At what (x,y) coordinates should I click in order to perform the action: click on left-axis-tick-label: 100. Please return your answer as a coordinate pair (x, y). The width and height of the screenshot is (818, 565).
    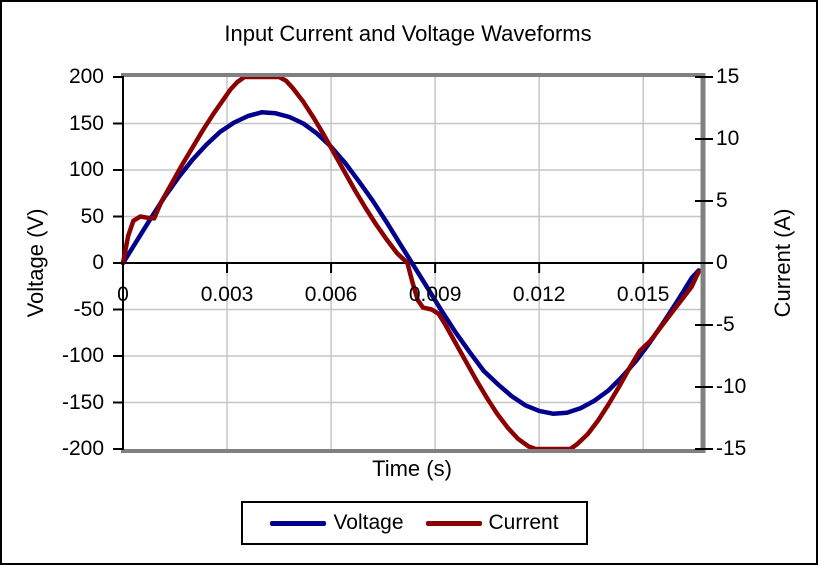
    Looking at the image, I should click on (86, 169).